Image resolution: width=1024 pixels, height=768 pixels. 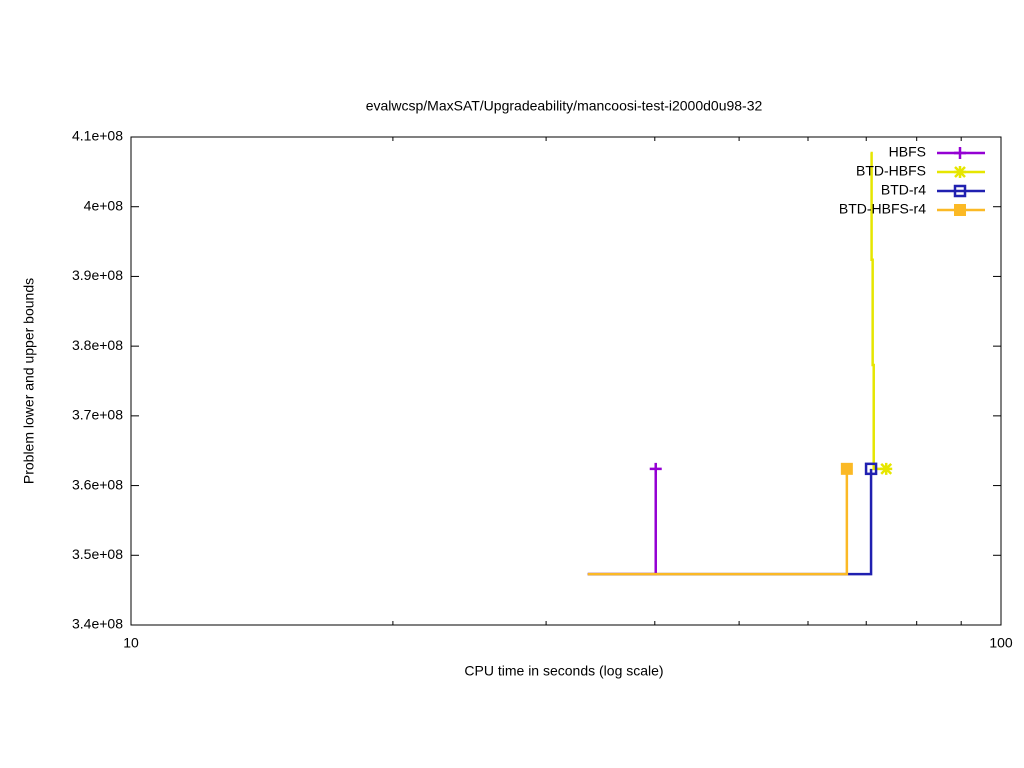 I want to click on y-tick-label: 3.4e+08, so click(x=97, y=624).